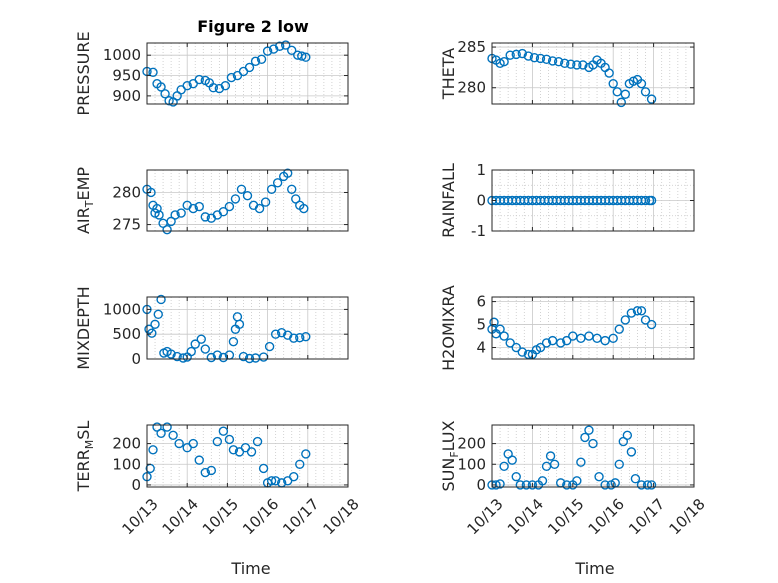  Describe the element at coordinates (83, 73) in the screenshot. I see `y-axis-label: PRESSURE` at that location.